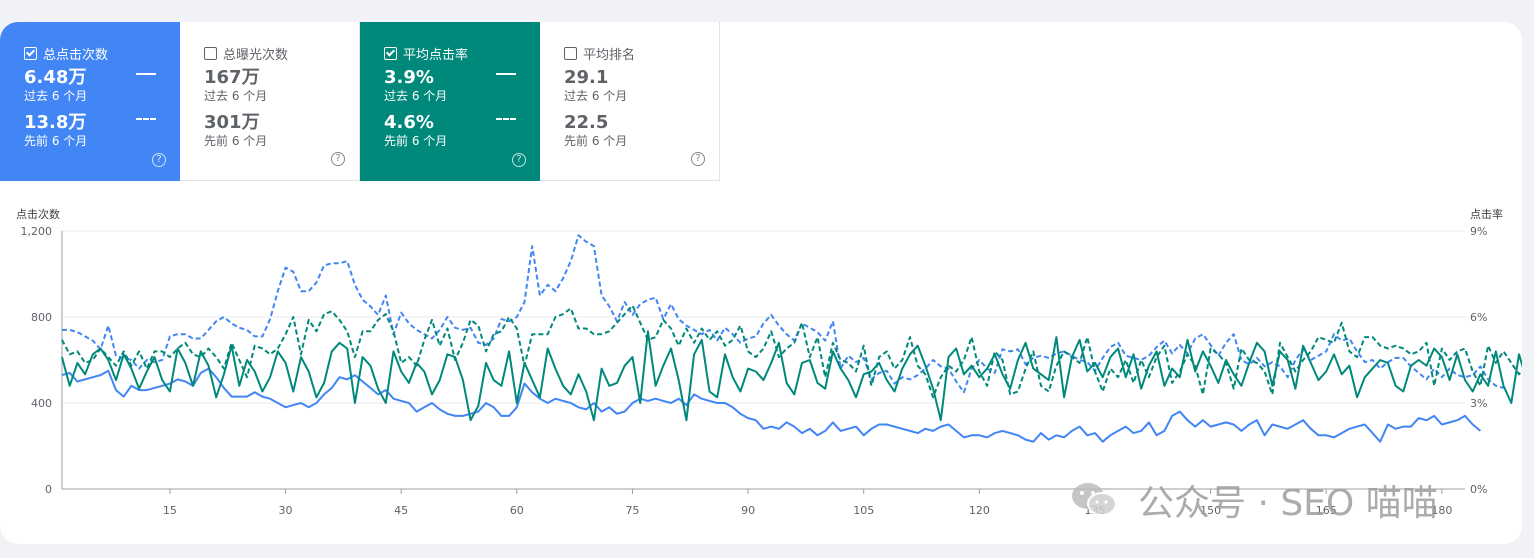 This screenshot has height=558, width=1534. I want to click on watermark: 公众号 · SEO 喵喵, so click(1254, 500).